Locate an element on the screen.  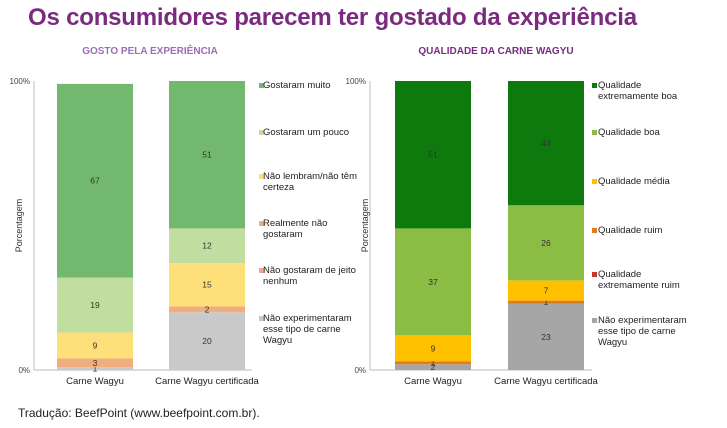
legend-entry: Realmente não gostaram is located at coordinates (295, 229).